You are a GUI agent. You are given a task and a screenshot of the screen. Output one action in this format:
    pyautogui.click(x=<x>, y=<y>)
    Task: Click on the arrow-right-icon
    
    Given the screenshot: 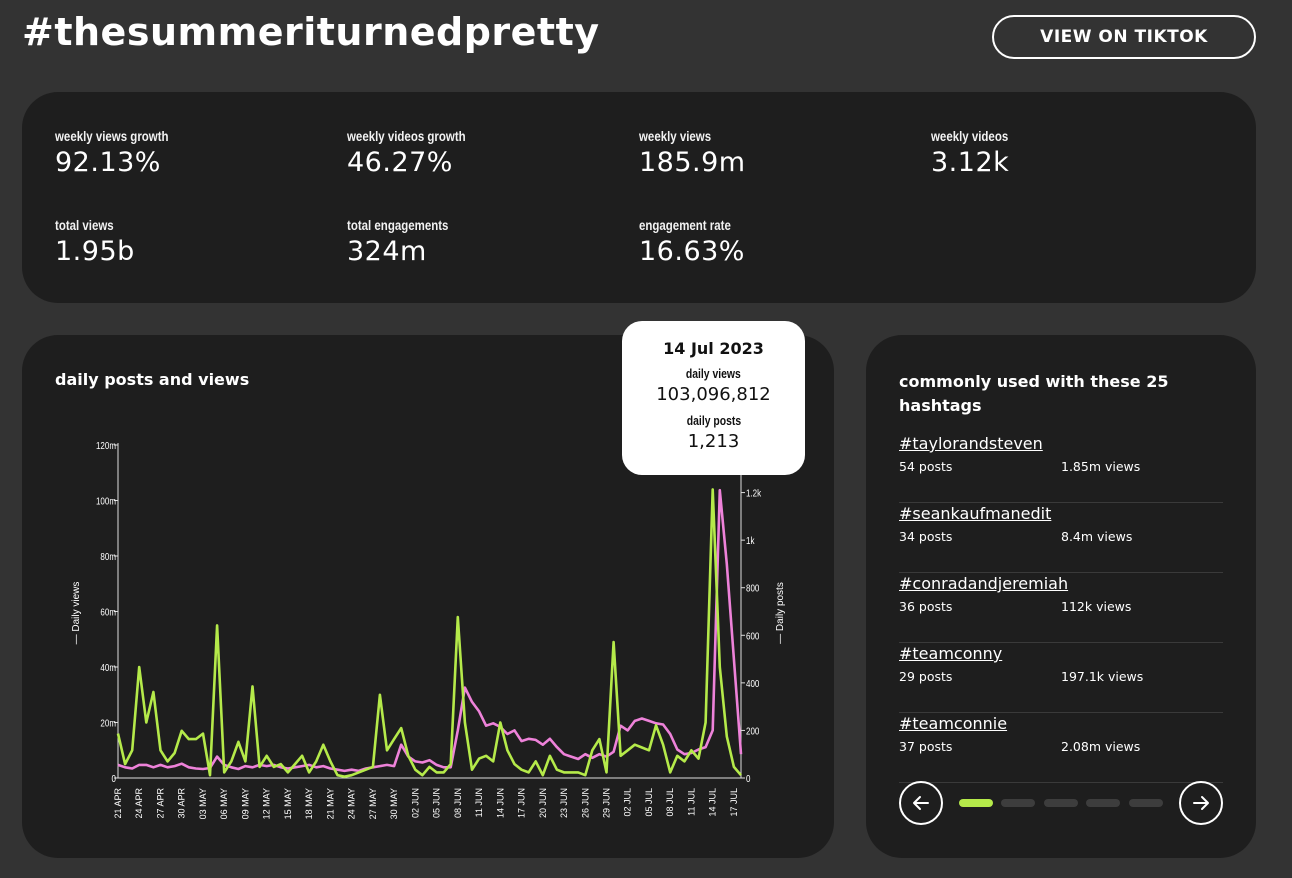 What is the action you would take?
    pyautogui.click(x=1201, y=803)
    